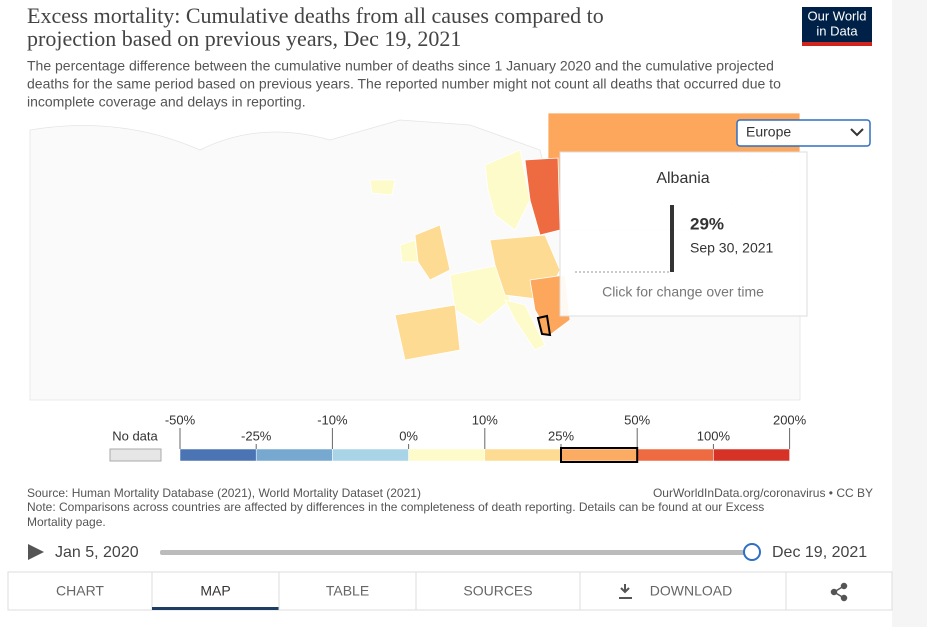 The image size is (927, 632). What do you see at coordinates (347, 591) in the screenshot?
I see `tab: TABLE` at bounding box center [347, 591].